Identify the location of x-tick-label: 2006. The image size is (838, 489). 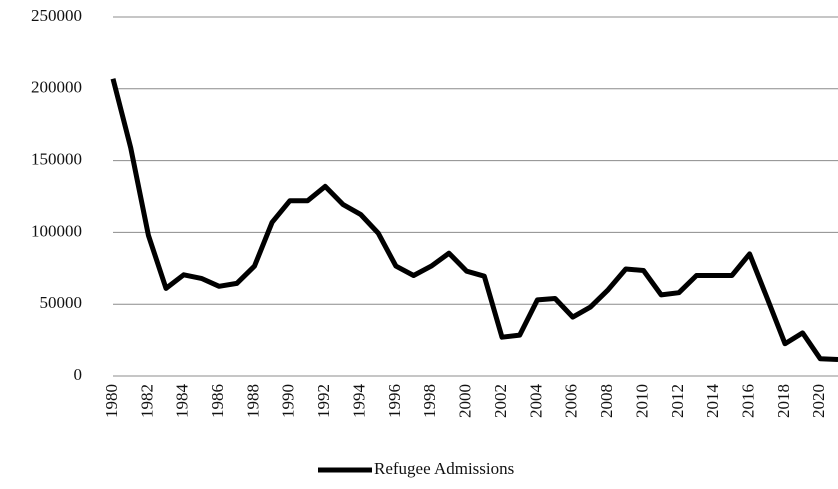
(571, 401).